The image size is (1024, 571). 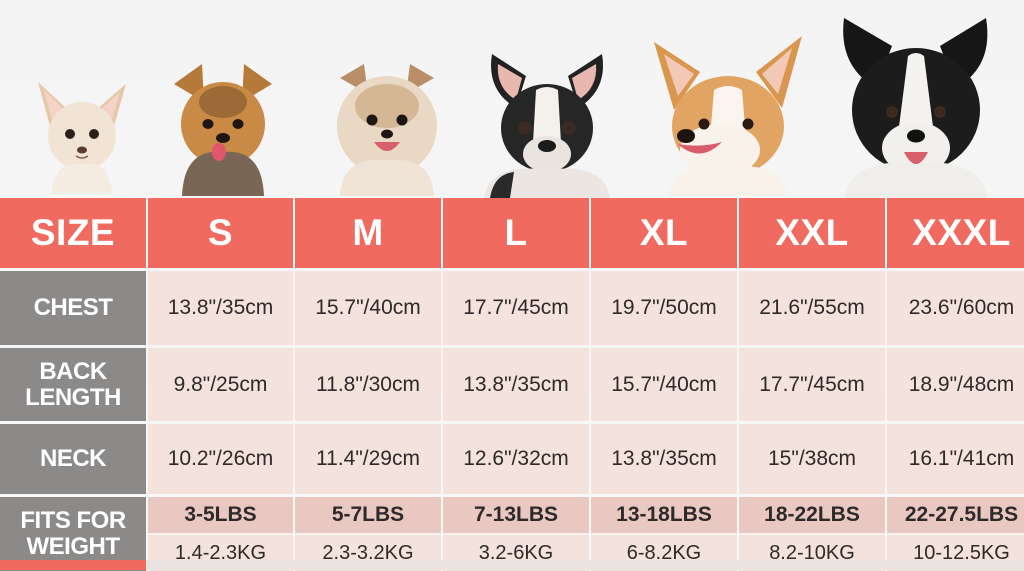 What do you see at coordinates (812, 515) in the screenshot?
I see `weight-lbs-xxl: 18-22LBS` at bounding box center [812, 515].